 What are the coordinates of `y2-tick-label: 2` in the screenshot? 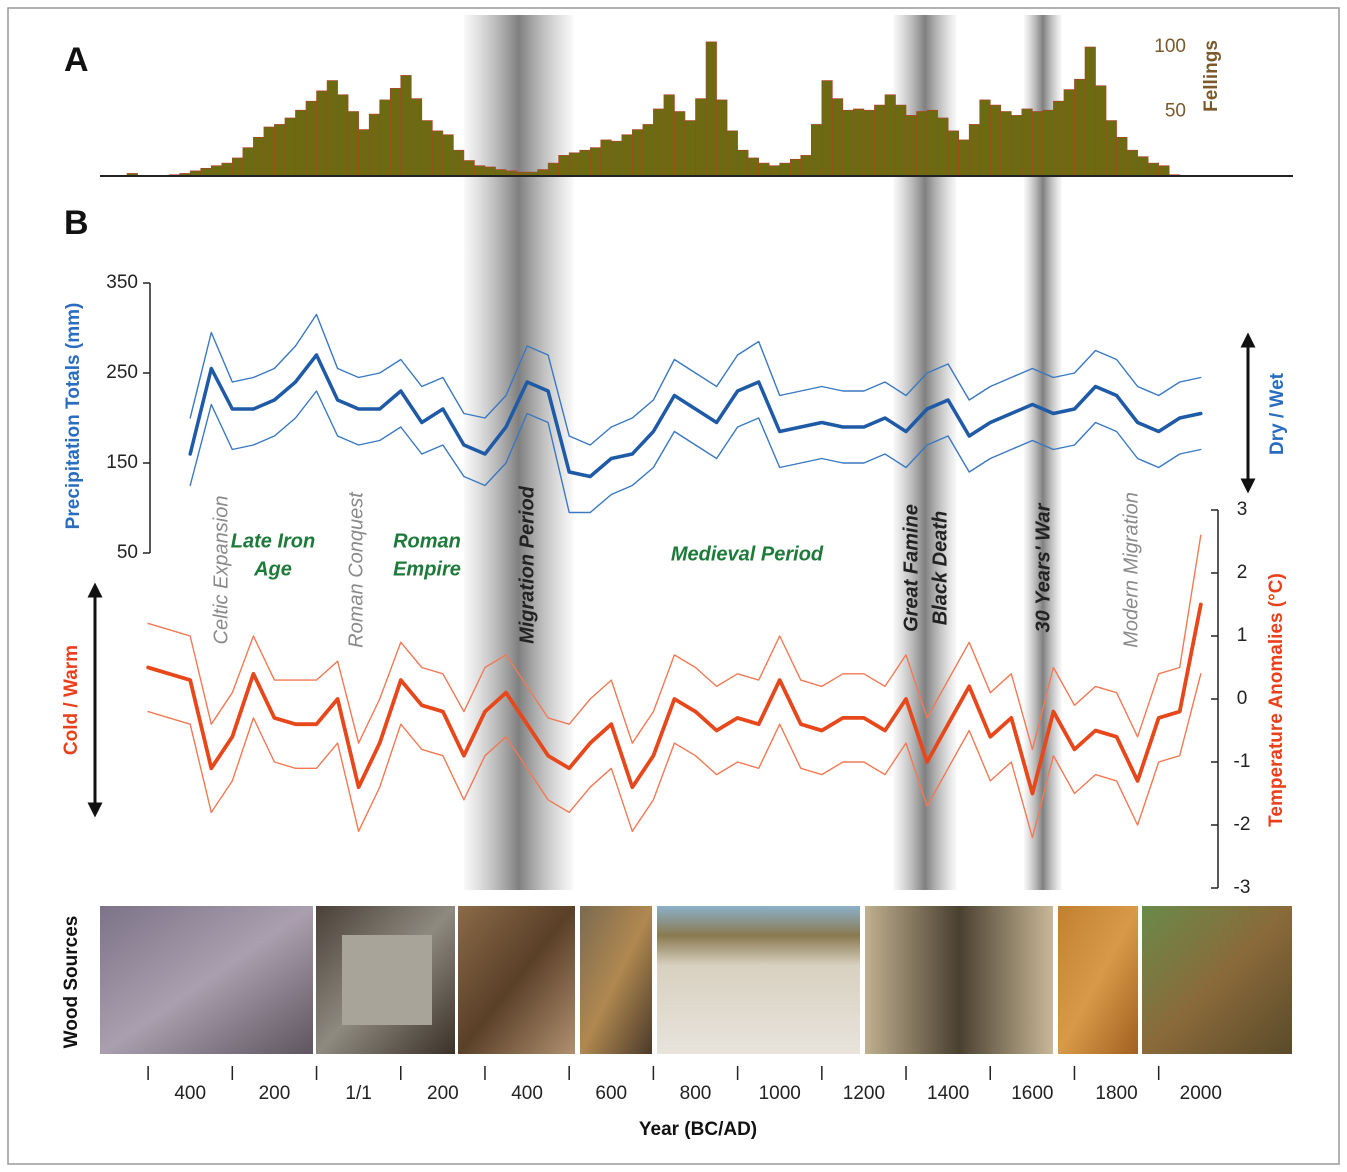 It's located at (1242, 572).